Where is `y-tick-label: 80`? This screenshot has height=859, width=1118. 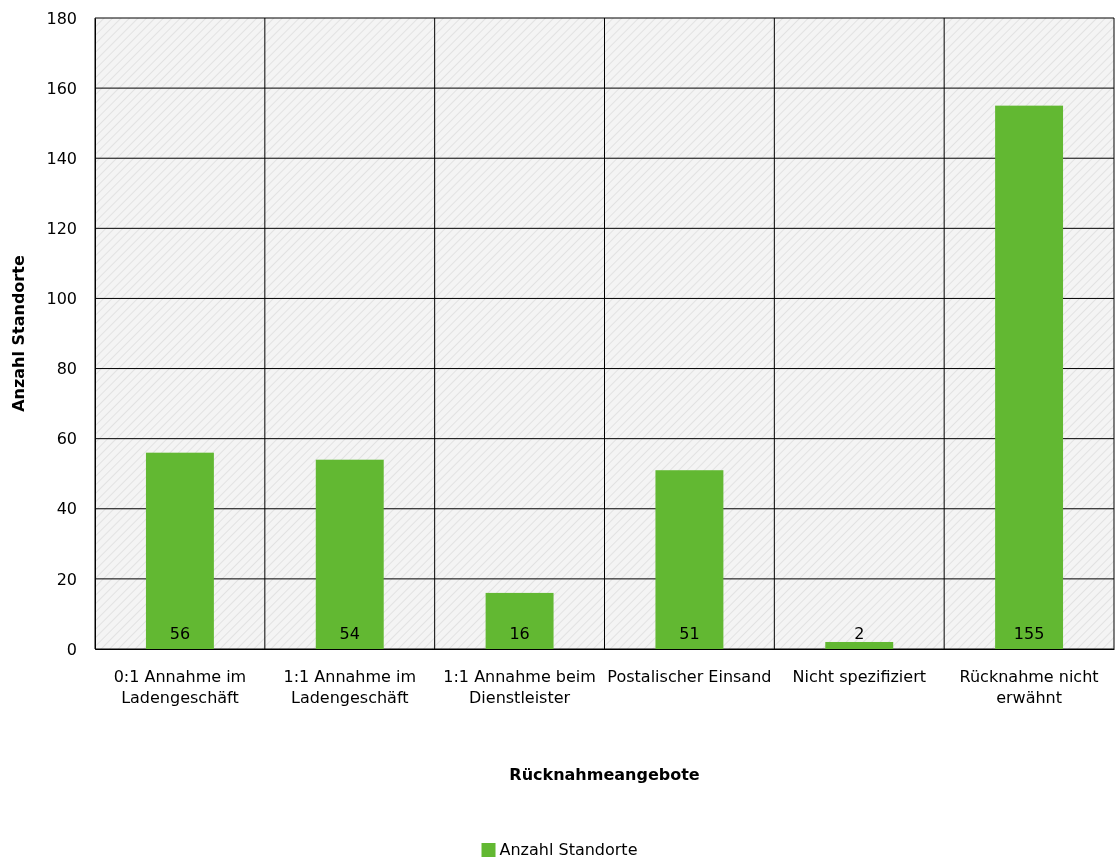
y-tick-label: 80 is located at coordinates (66, 369).